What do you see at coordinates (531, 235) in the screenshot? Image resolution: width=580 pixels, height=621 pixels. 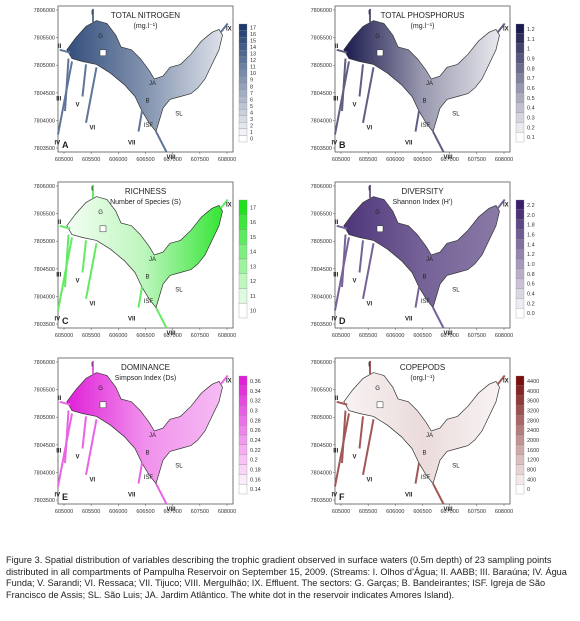 I see `scale-label: 1.6` at bounding box center [531, 235].